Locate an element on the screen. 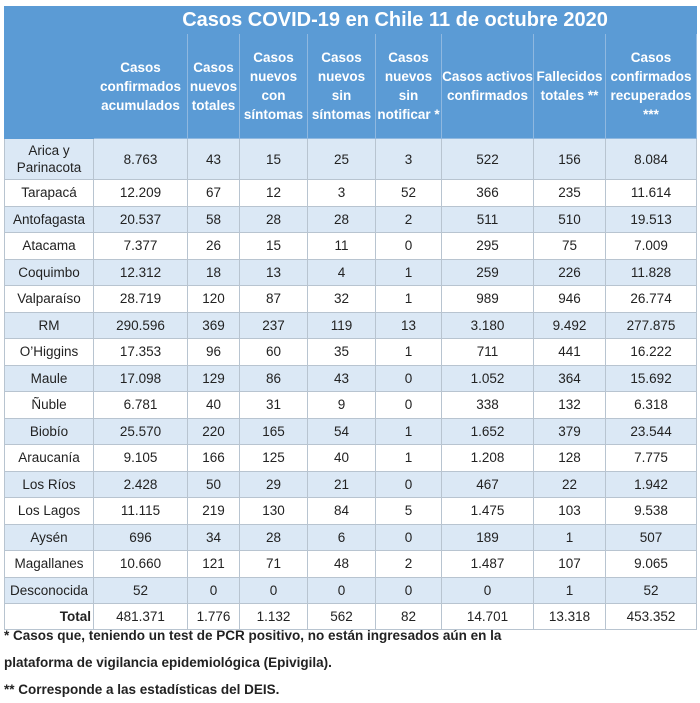 The width and height of the screenshot is (700, 703). value-cell: 11.115 is located at coordinates (140, 511).